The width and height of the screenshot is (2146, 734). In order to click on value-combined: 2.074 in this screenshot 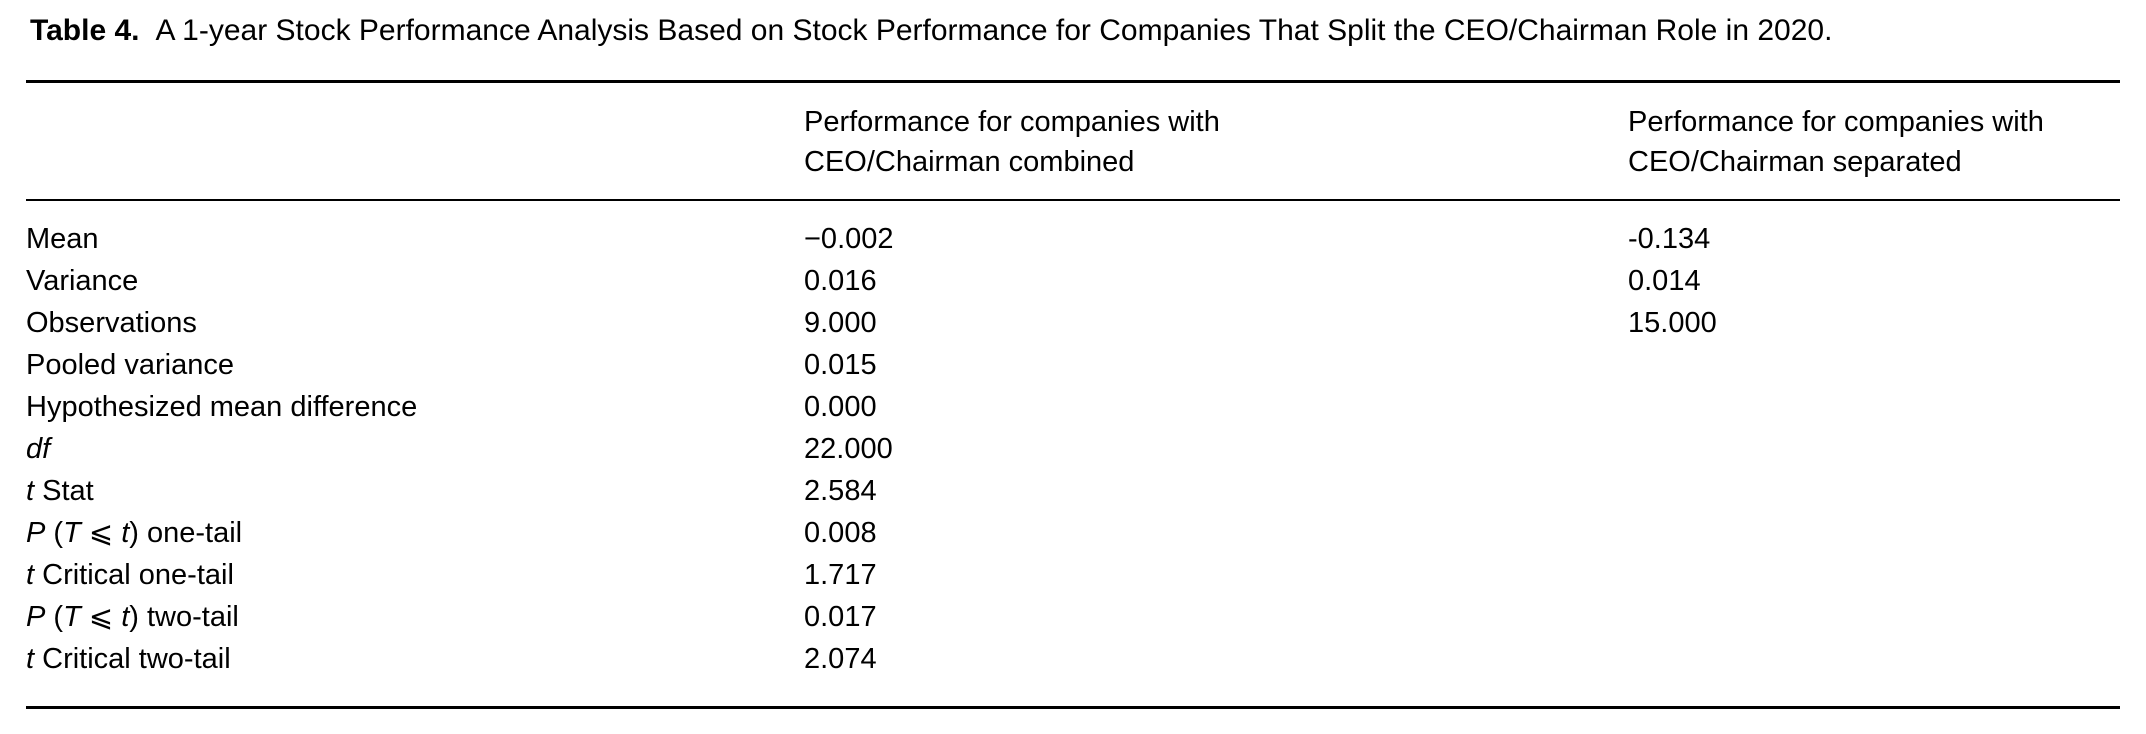, I will do `click(840, 659)`.